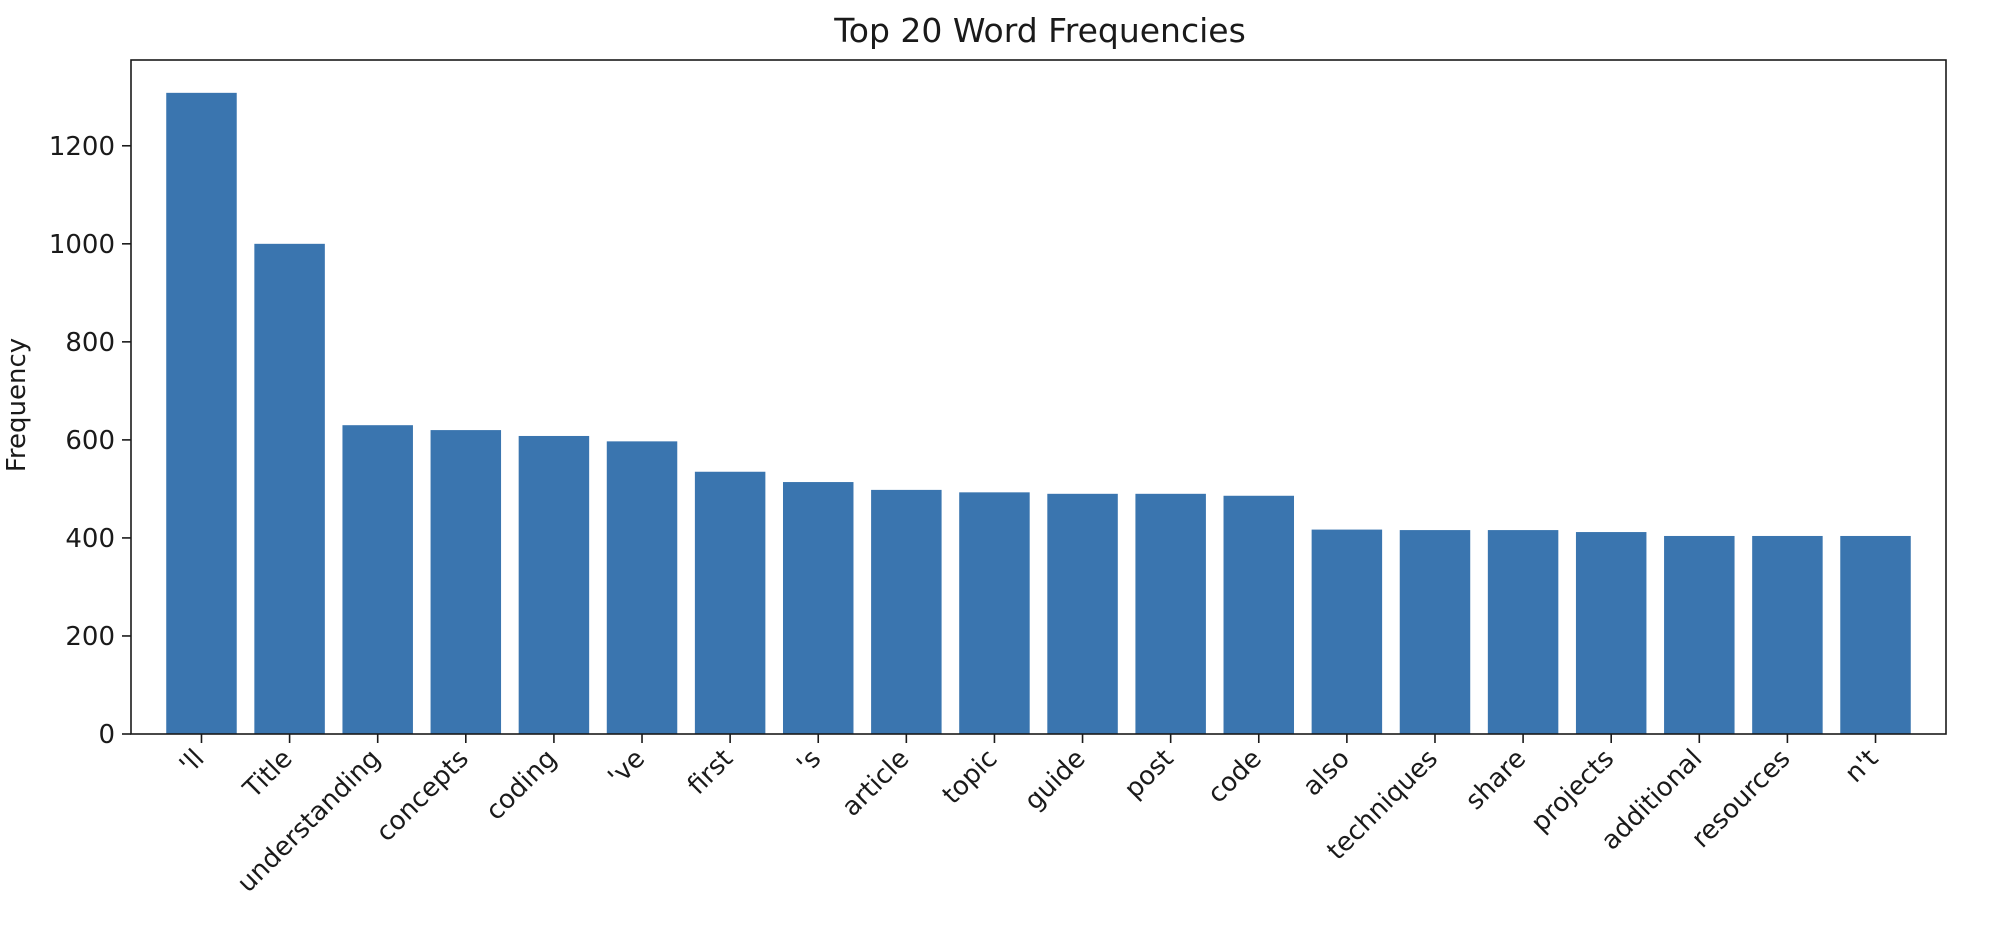  Describe the element at coordinates (627, 768) in the screenshot. I see `x-tick-label: 've` at that location.